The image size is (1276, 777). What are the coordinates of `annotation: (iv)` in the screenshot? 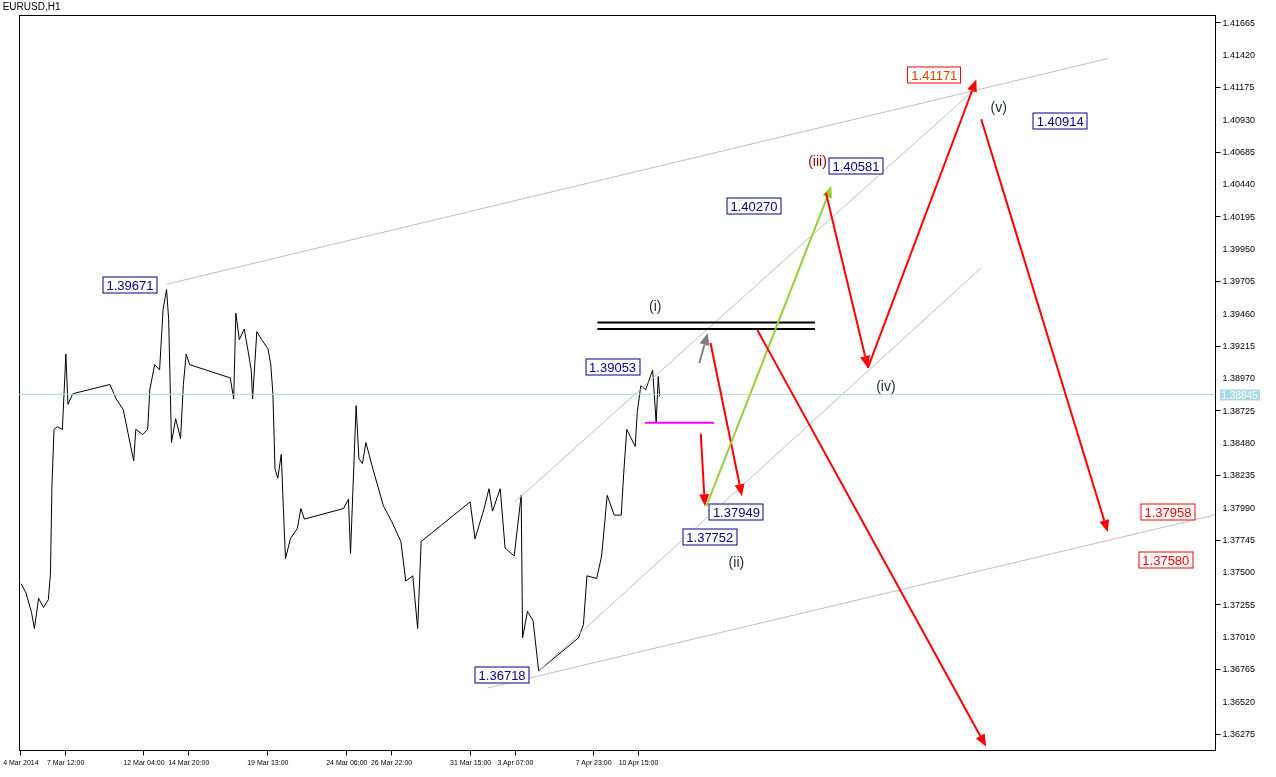 It's located at (886, 385).